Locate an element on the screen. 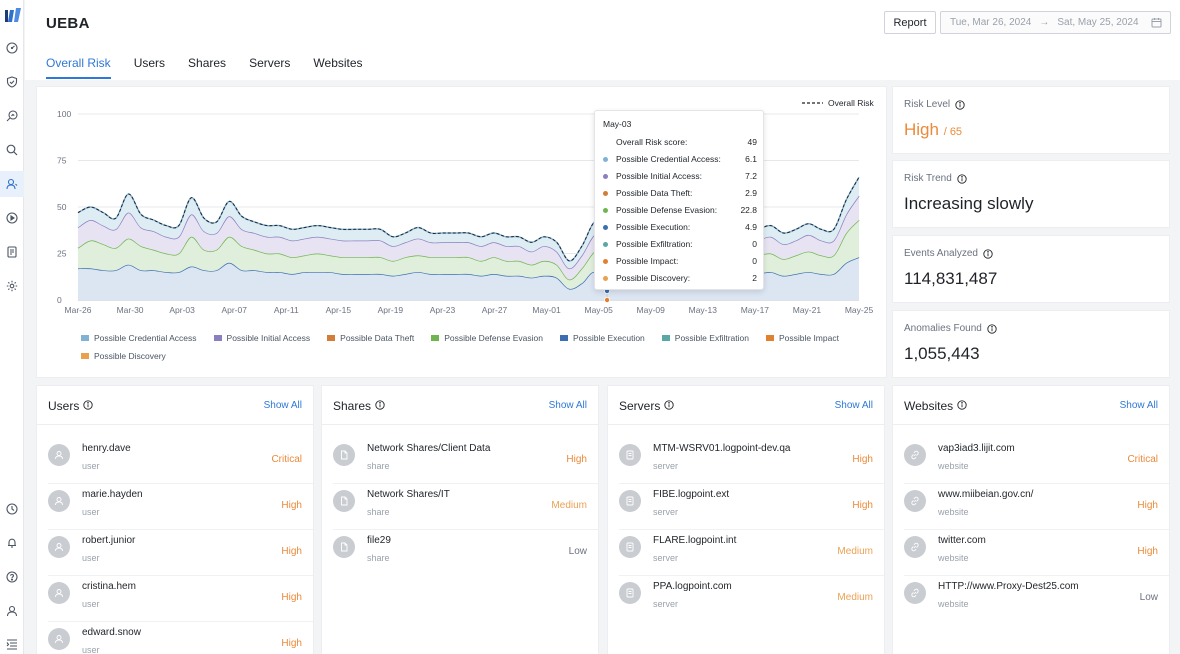 This screenshot has height=654, width=1180. anomalies-found-label: Anomalies Found is located at coordinates (943, 328).